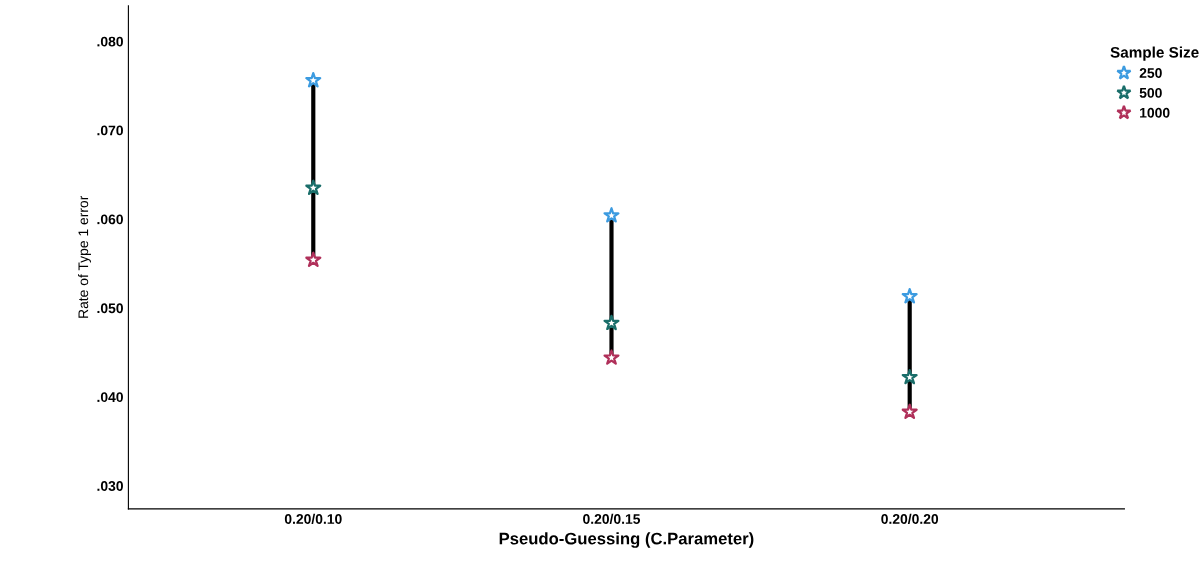  I want to click on x-tick-label: 0.20/0.10, so click(313, 519).